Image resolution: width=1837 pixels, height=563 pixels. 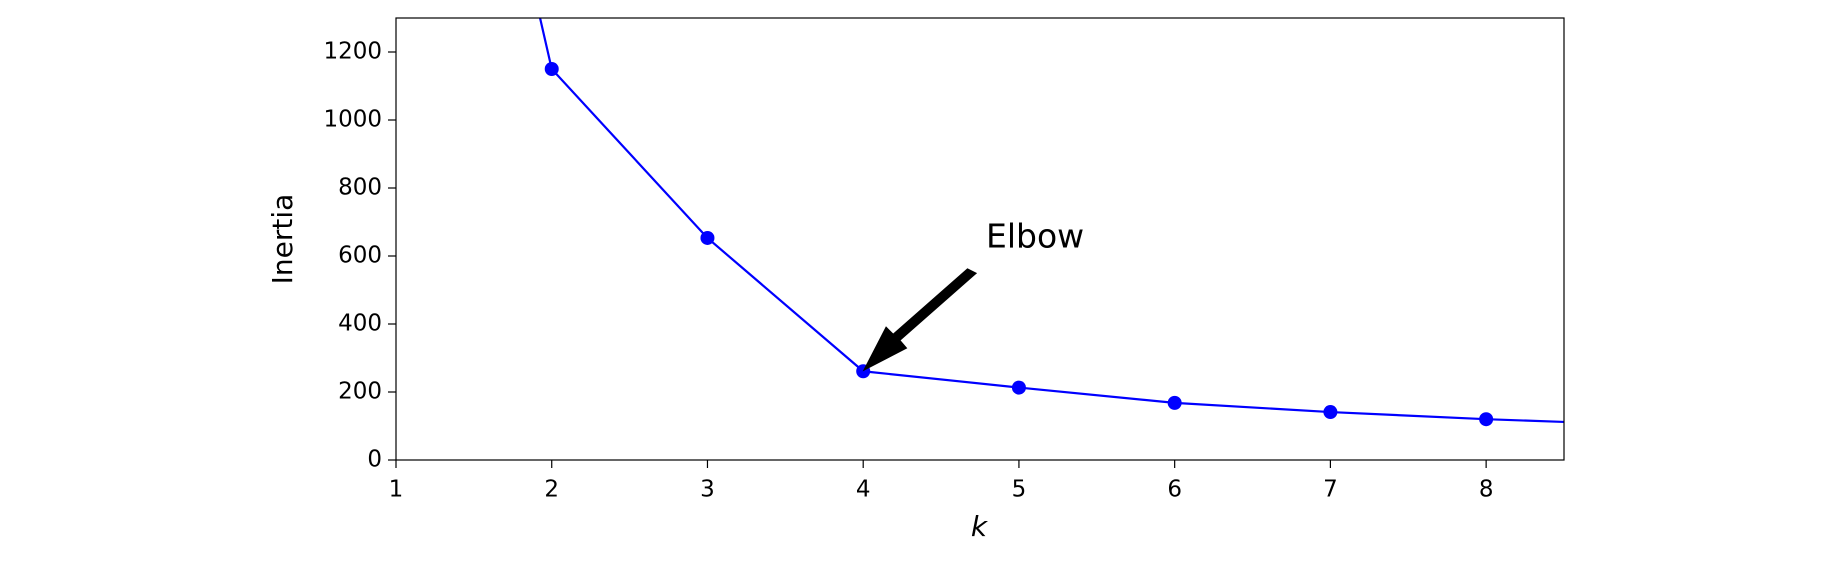 What do you see at coordinates (1174, 490) in the screenshot?
I see `x-tick-label: 6` at bounding box center [1174, 490].